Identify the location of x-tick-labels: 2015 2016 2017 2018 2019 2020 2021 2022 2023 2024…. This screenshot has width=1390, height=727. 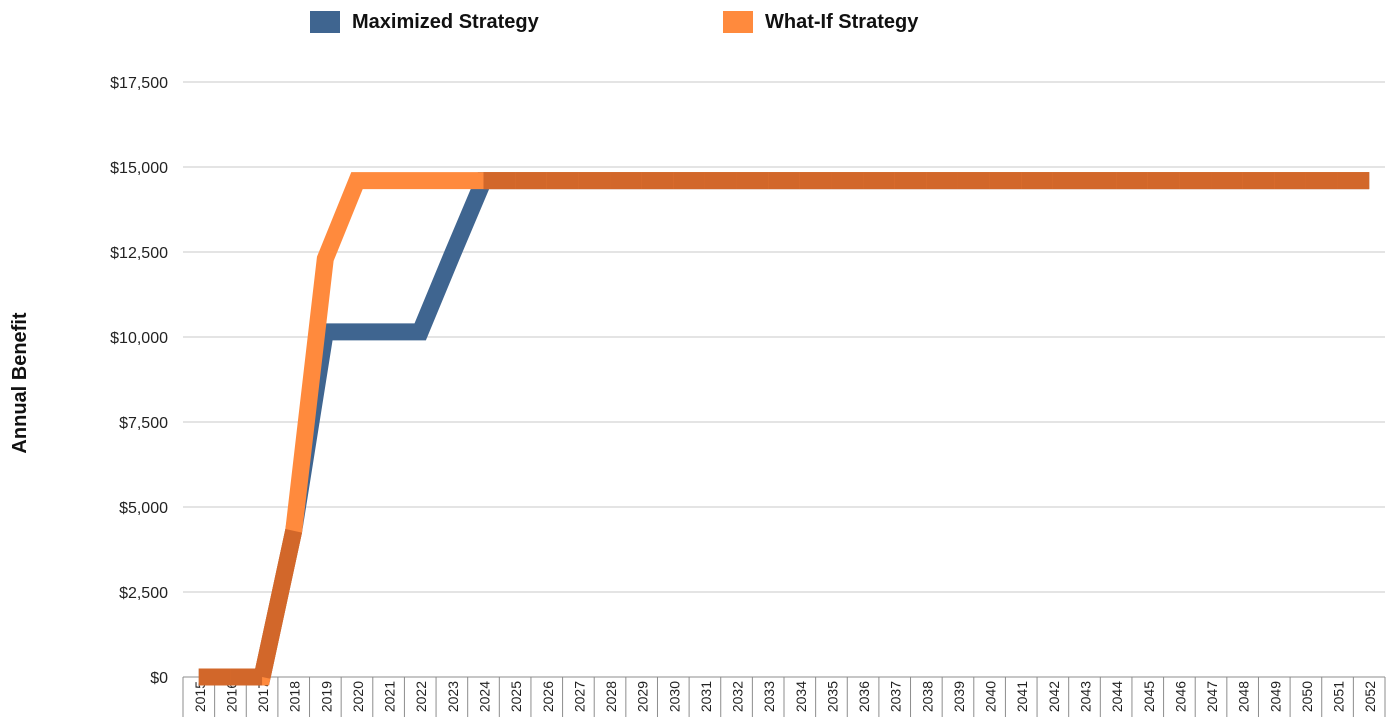
(785, 696).